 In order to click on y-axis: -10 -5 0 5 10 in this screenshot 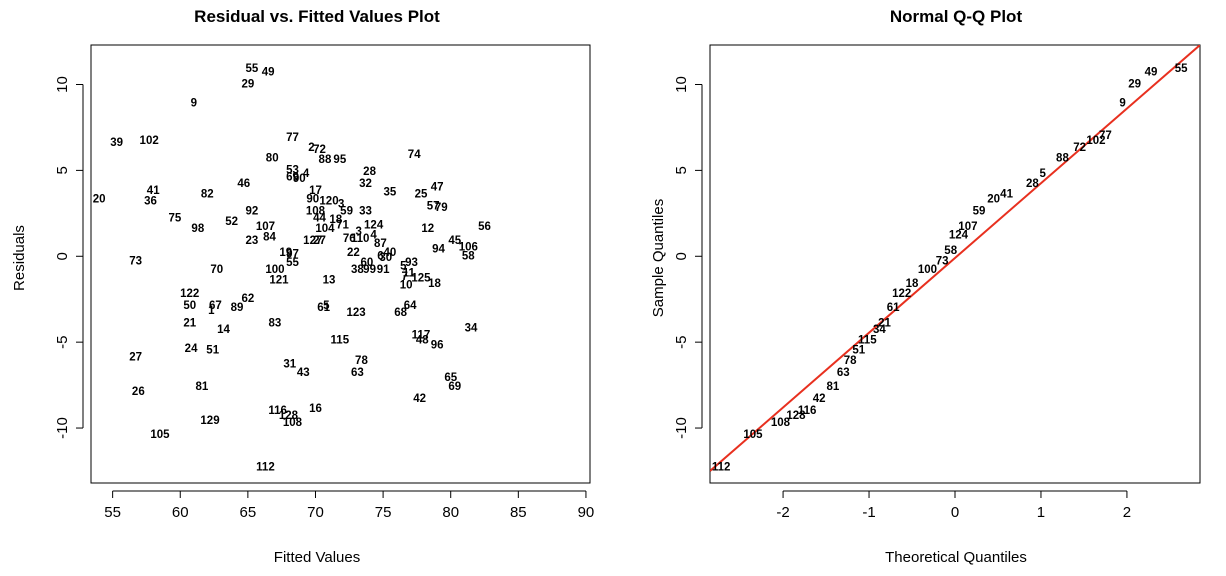, I will do `click(69, 257)`.